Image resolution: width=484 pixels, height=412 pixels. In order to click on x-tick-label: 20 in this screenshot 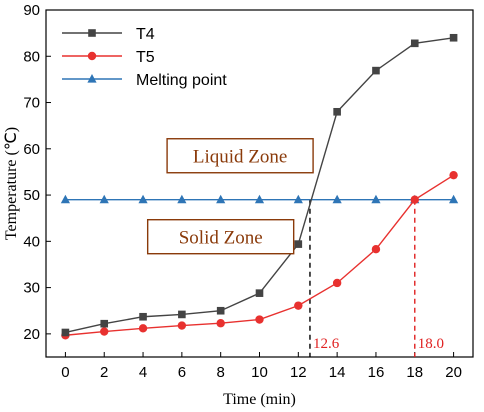, I will do `click(453, 372)`.